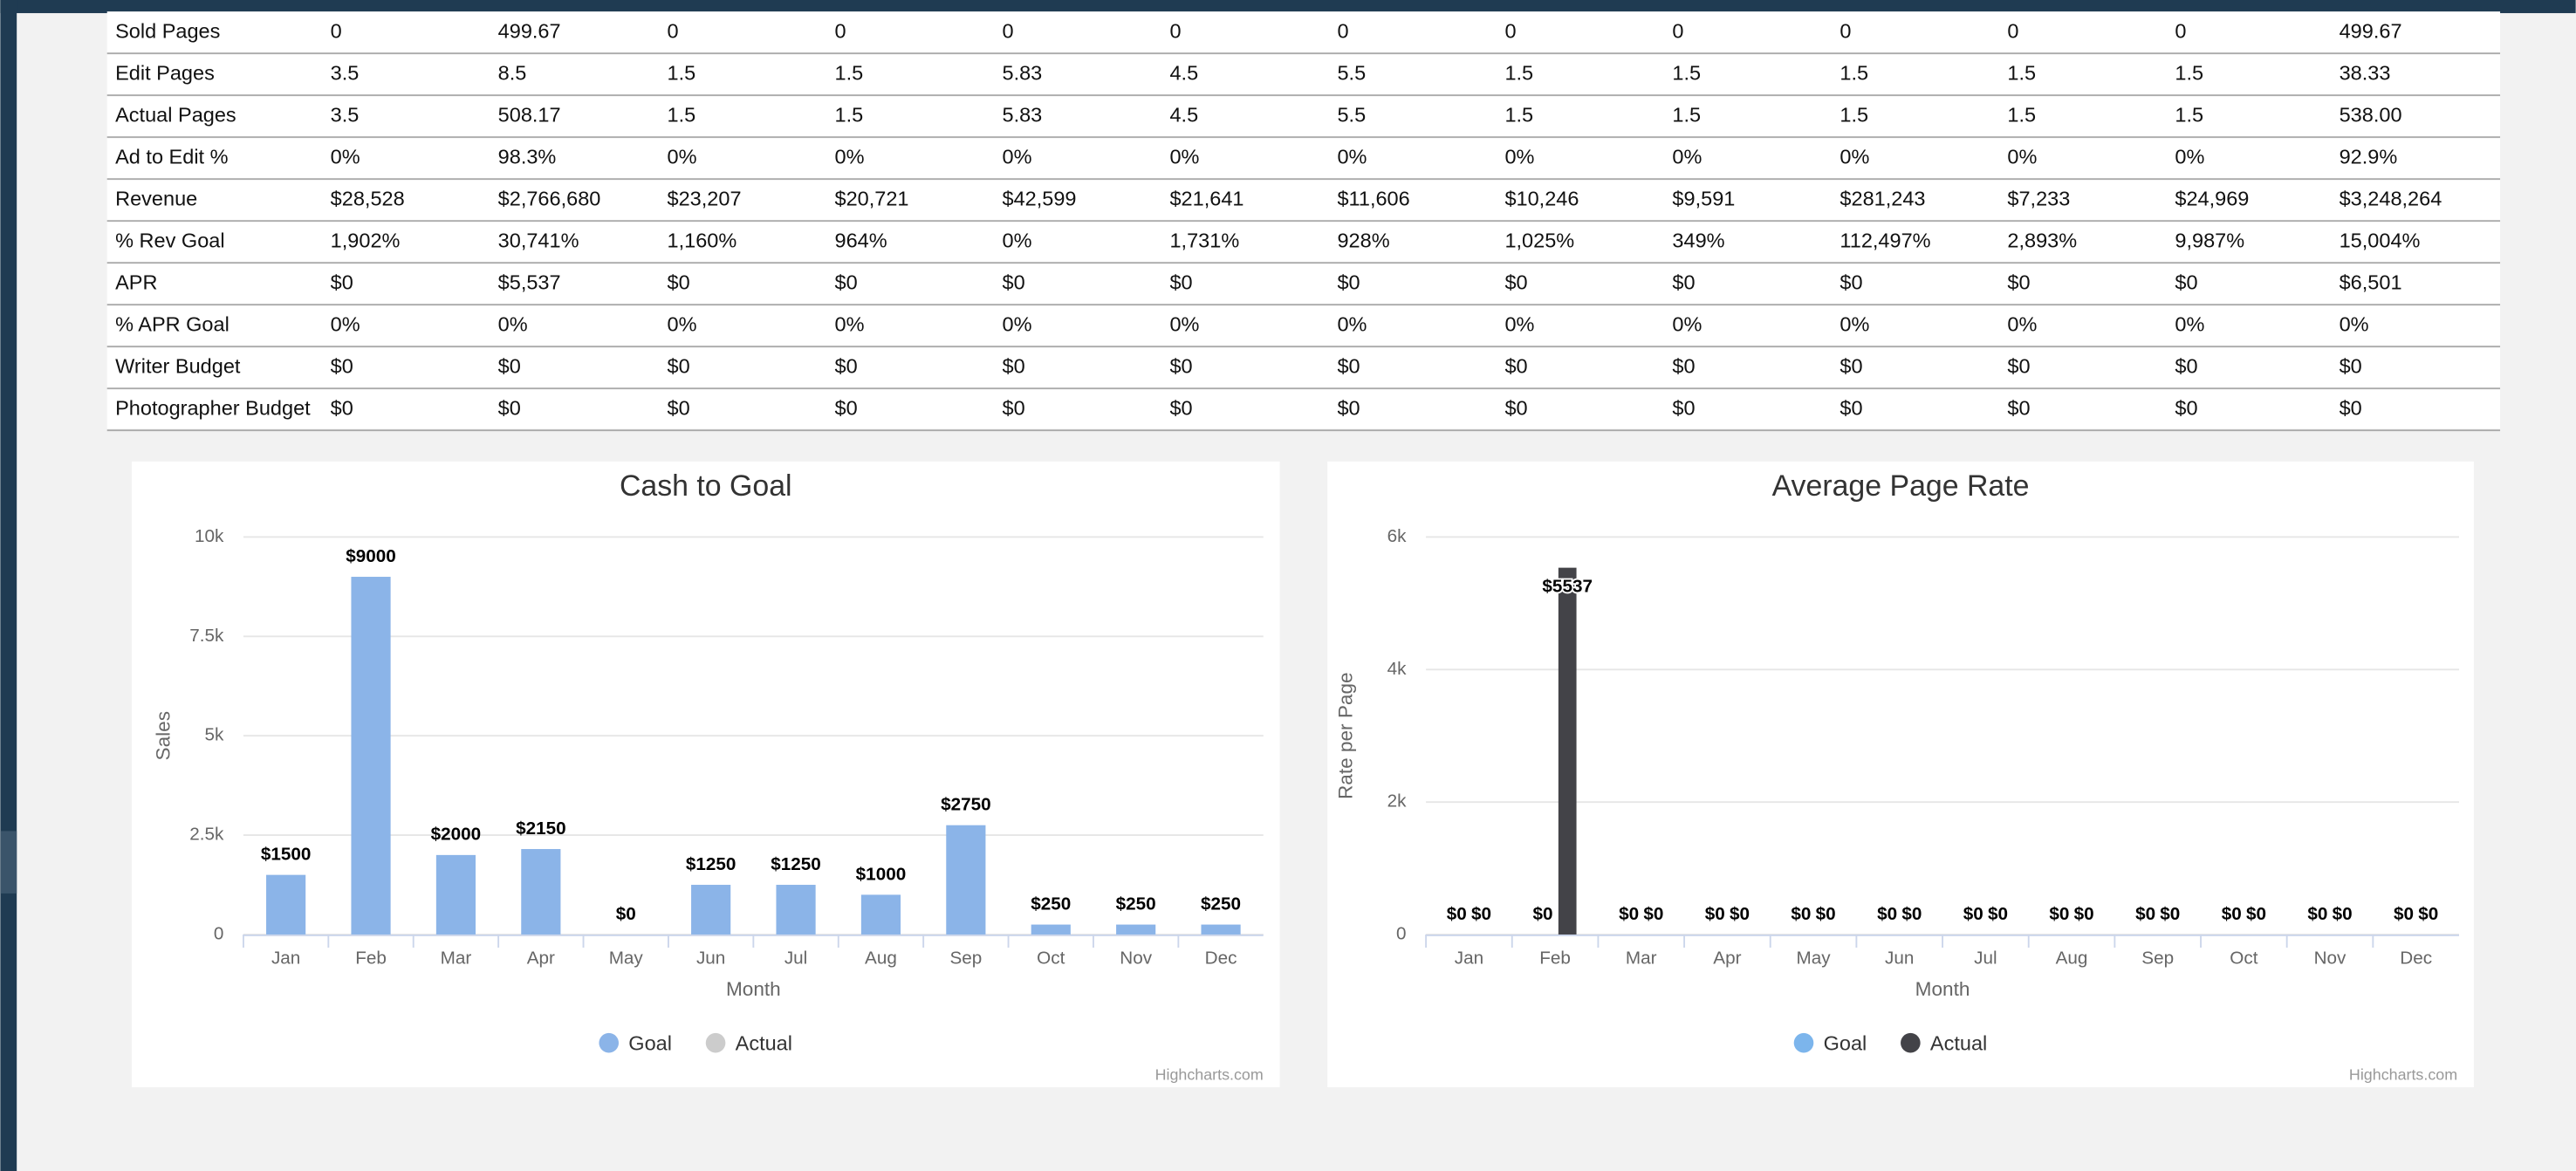  What do you see at coordinates (1204, 240) in the screenshot?
I see `table-cell: 1,731%` at bounding box center [1204, 240].